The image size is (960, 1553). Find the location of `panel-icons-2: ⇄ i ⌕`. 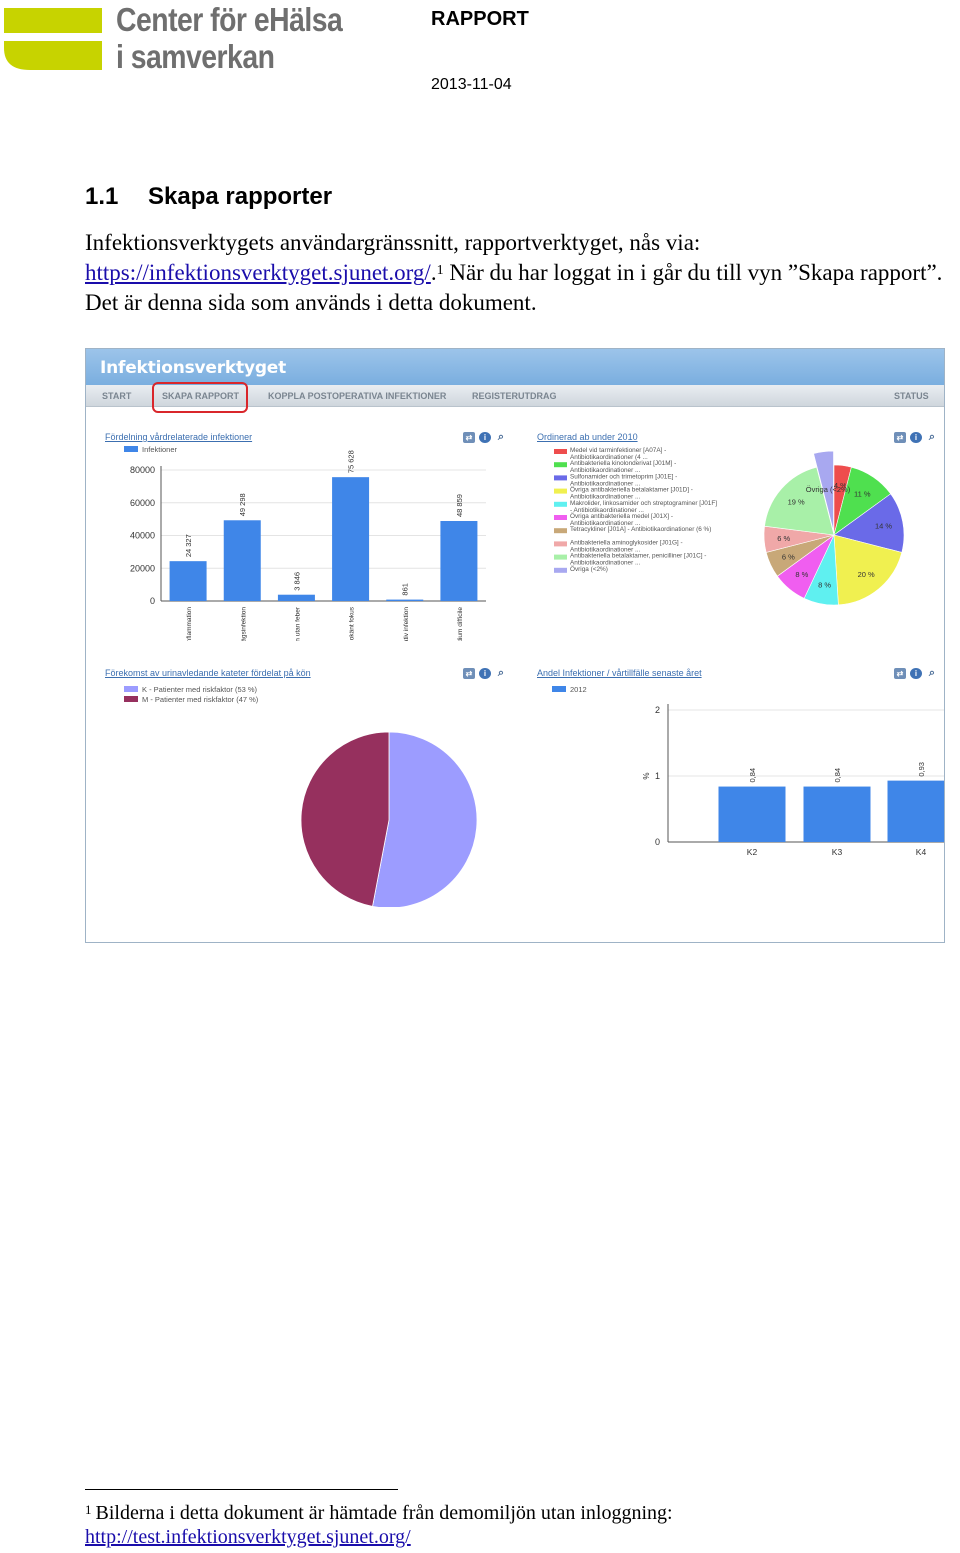

panel-icons-2: ⇄ i ⌕ is located at coordinates (916, 438).